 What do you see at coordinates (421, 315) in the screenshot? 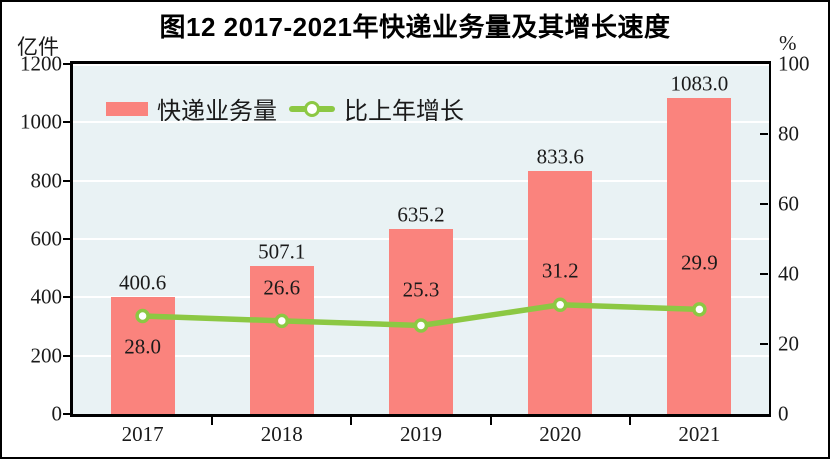
I see `growth-line-svg` at bounding box center [421, 315].